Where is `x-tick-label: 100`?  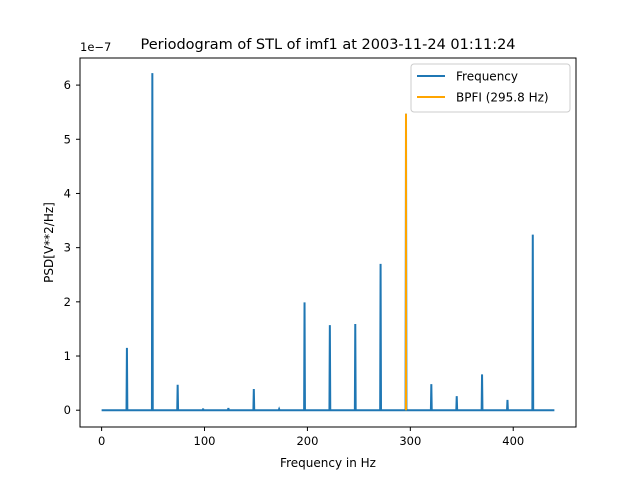
x-tick-label: 100 is located at coordinates (205, 441).